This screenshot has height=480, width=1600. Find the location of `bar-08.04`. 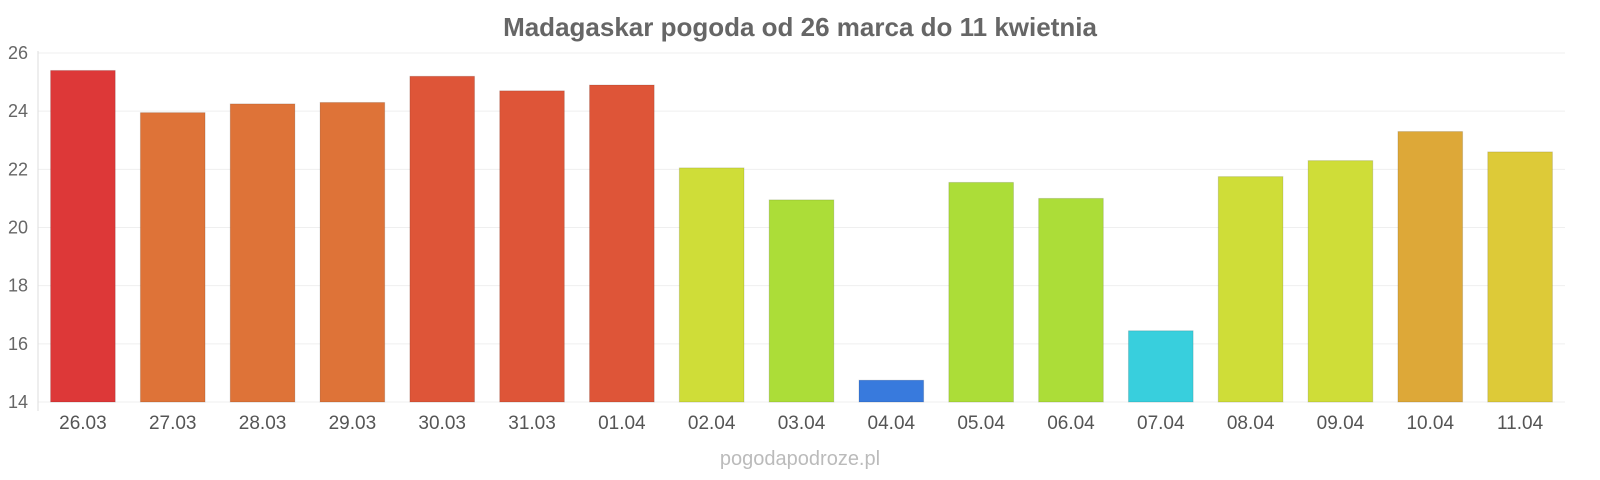

bar-08.04 is located at coordinates (1250, 289).